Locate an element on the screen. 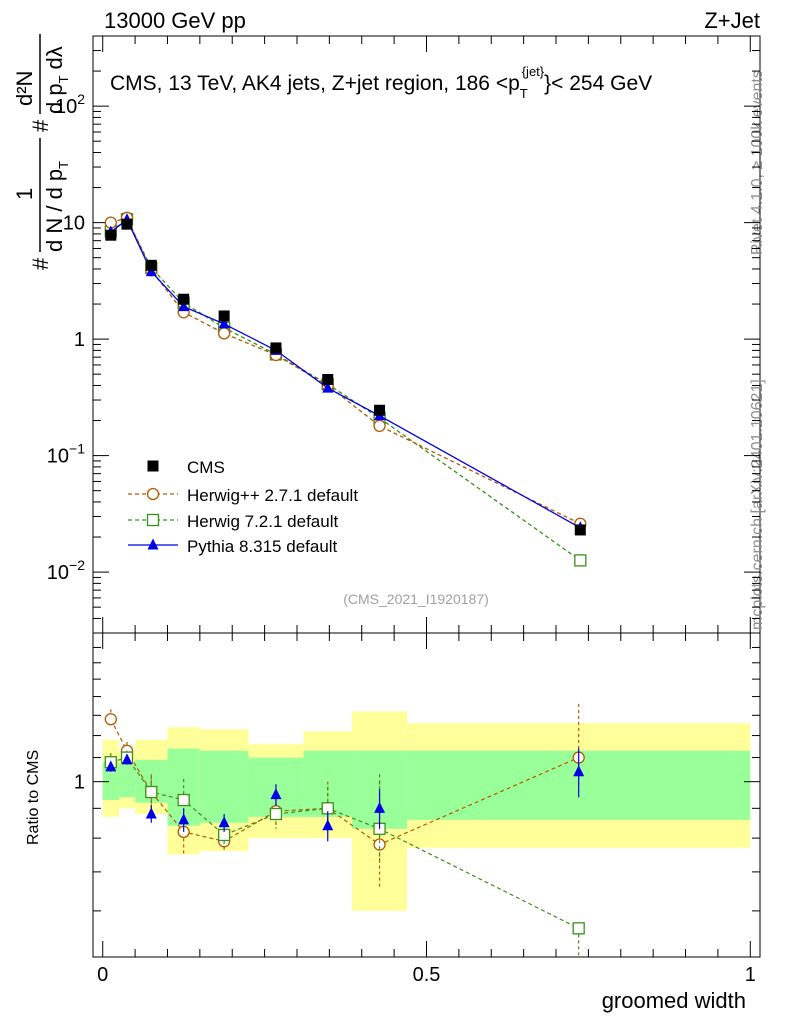 Image resolution: width=786 pixels, height=1024 pixels. legend-entry-cms: CMS is located at coordinates (186, 467).